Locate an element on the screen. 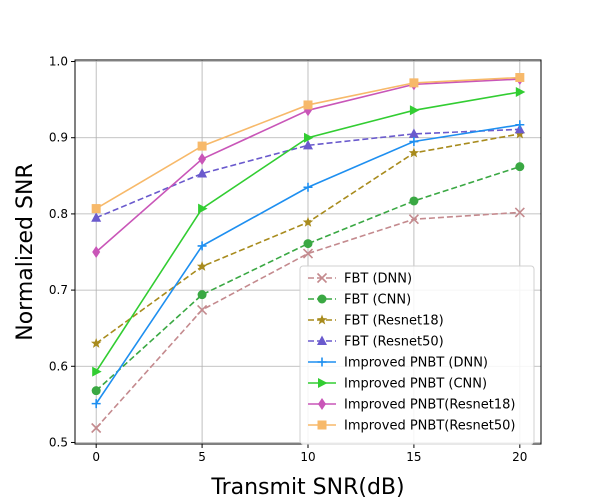 This screenshot has height=500, width=600. legend-item: FBT (Resnet18) is located at coordinates (376, 321).